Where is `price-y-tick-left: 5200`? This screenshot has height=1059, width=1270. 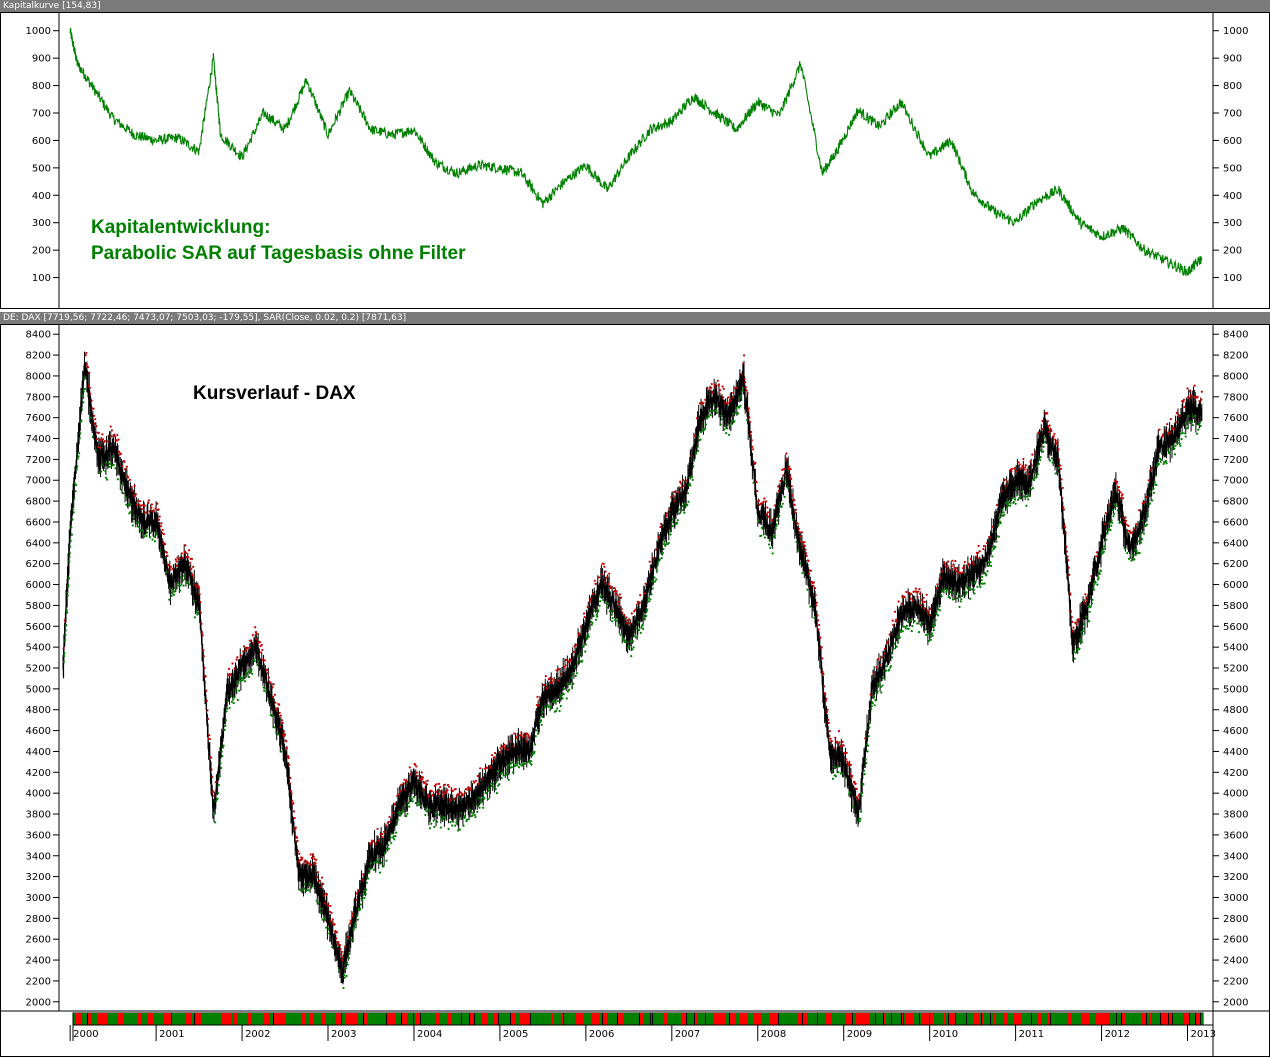
price-y-tick-left: 5200 is located at coordinates (38, 669).